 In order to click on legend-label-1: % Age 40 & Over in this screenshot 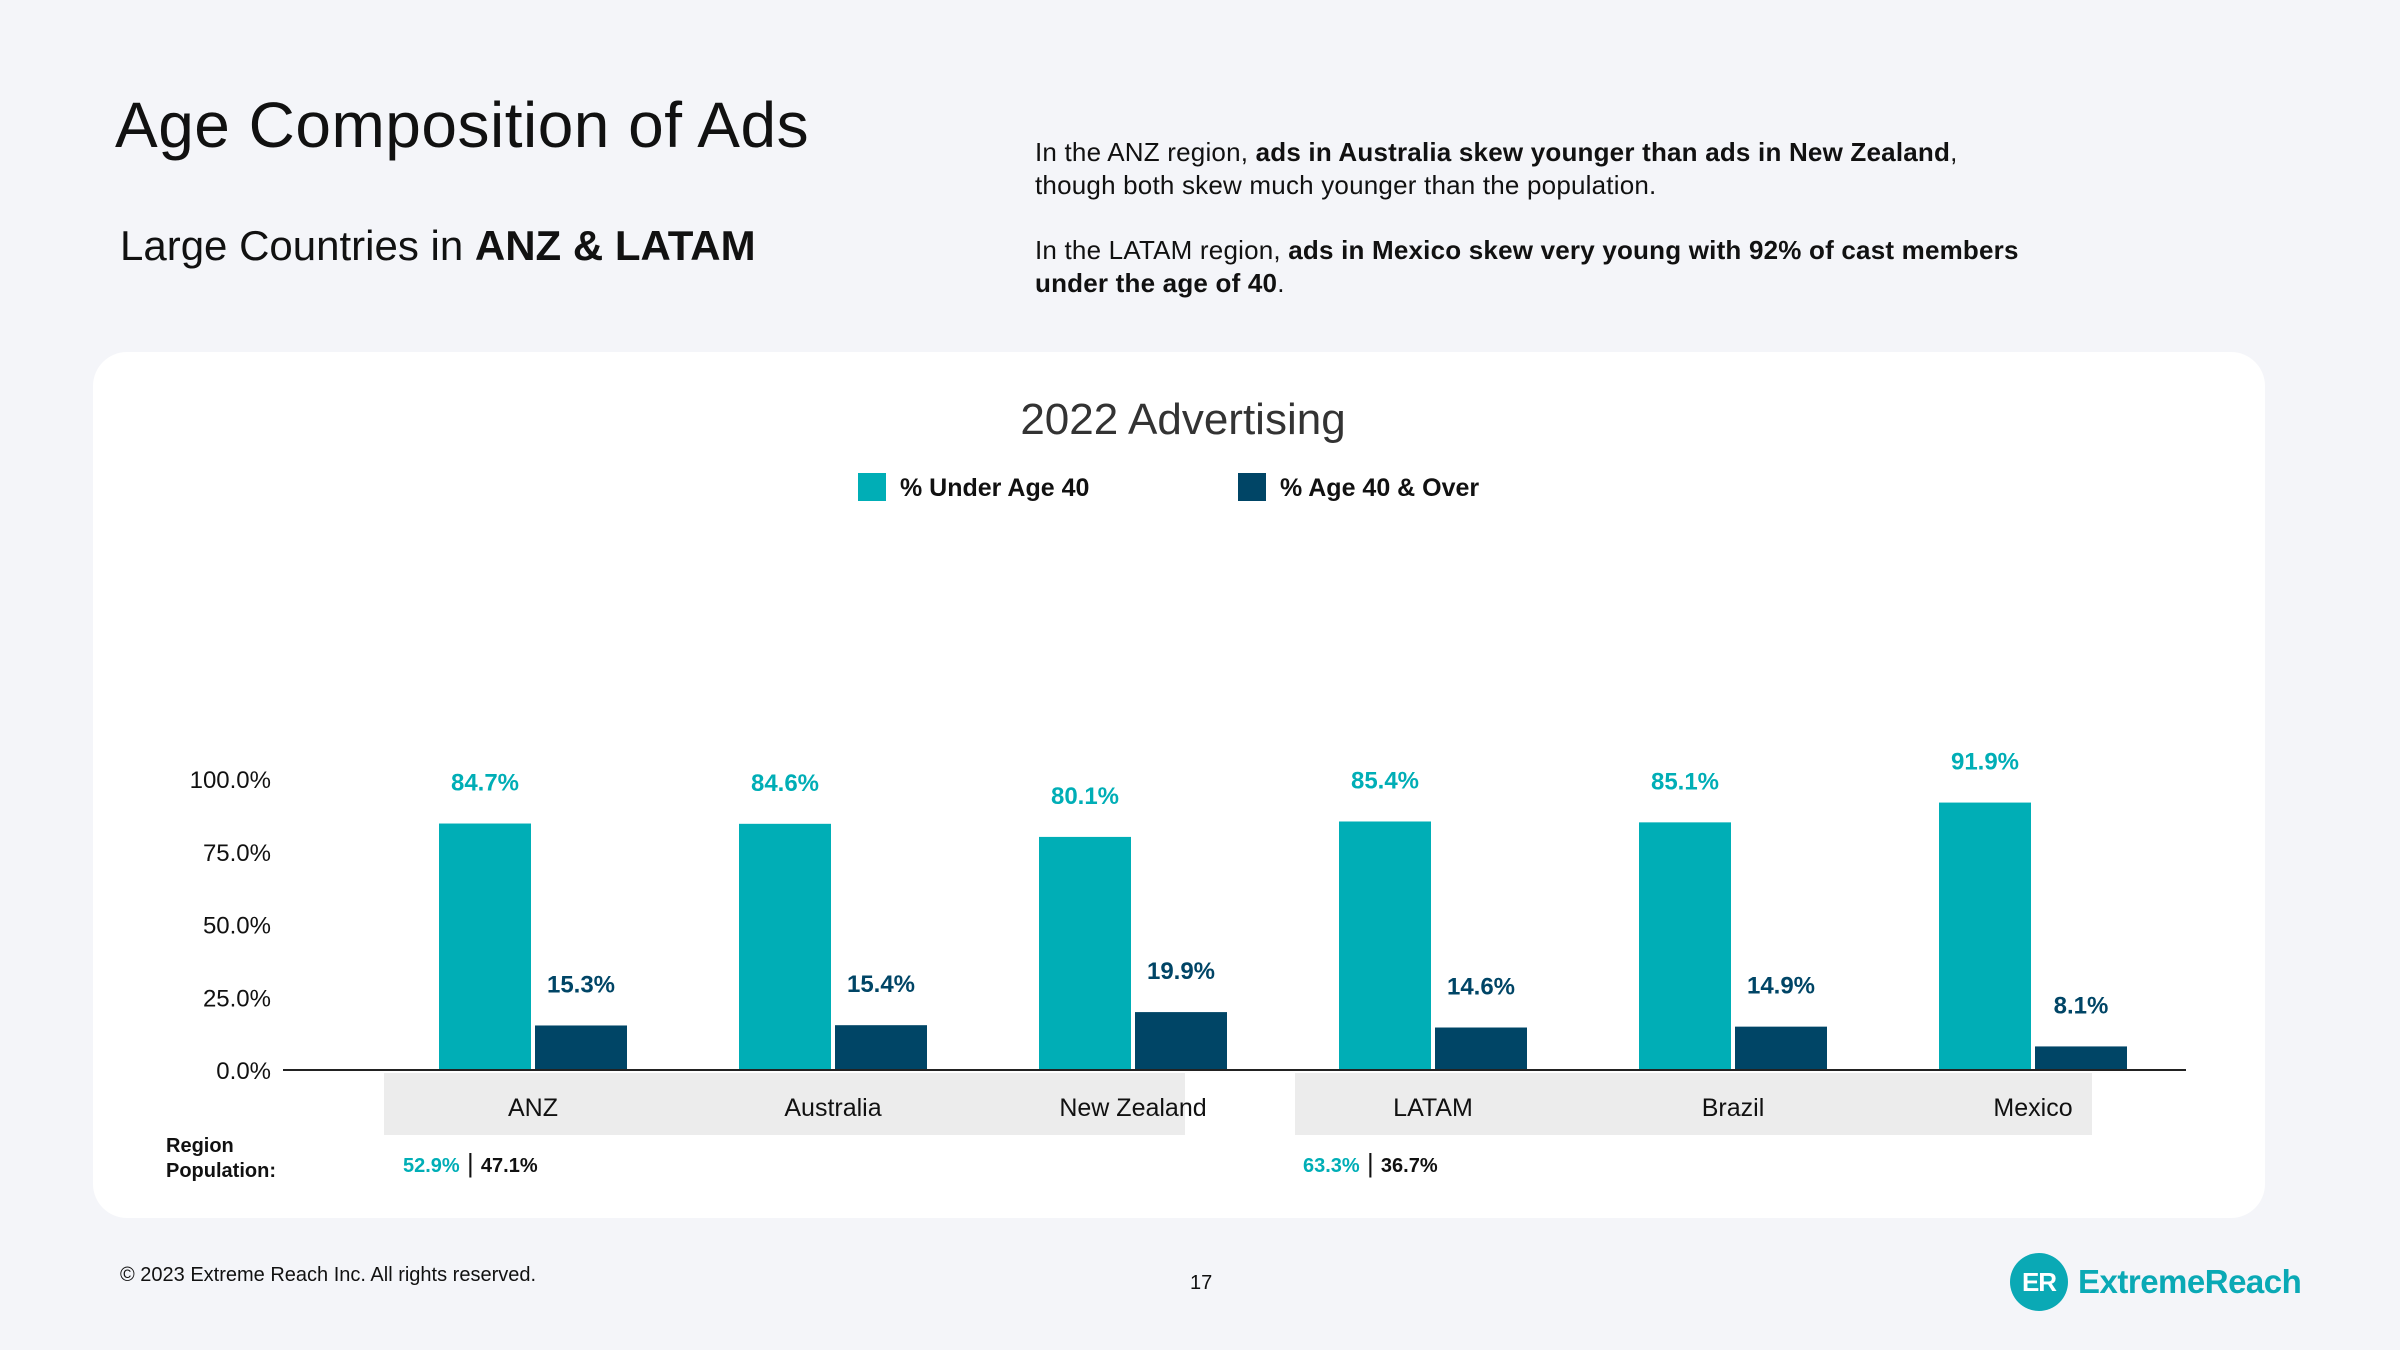, I will do `click(1379, 488)`.